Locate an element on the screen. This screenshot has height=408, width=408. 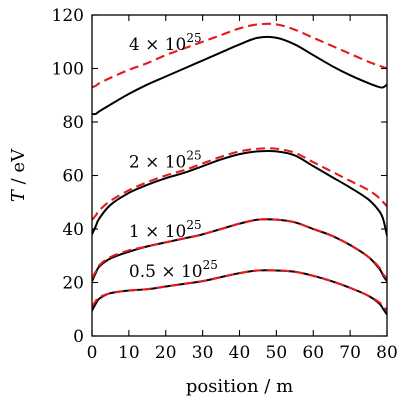
series-4e25-solid-line is located at coordinates (239, 75).